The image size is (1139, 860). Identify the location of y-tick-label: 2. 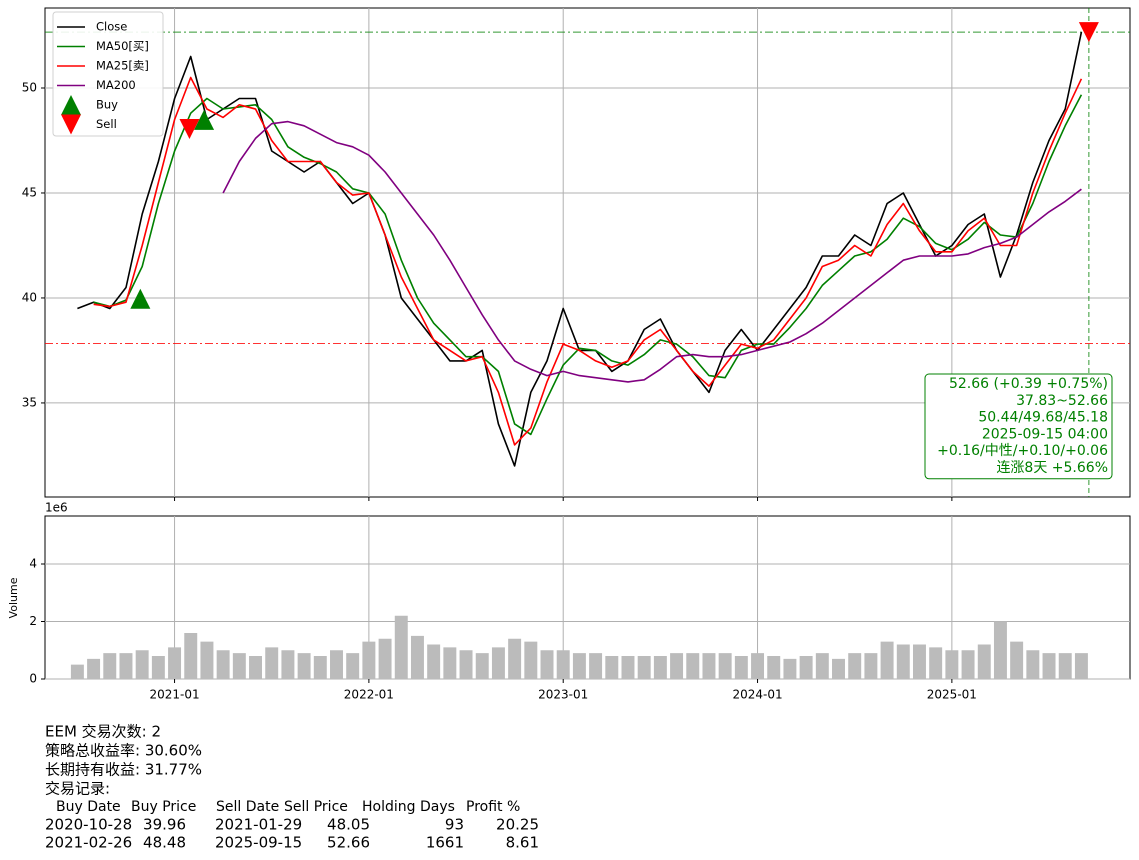
(33, 621).